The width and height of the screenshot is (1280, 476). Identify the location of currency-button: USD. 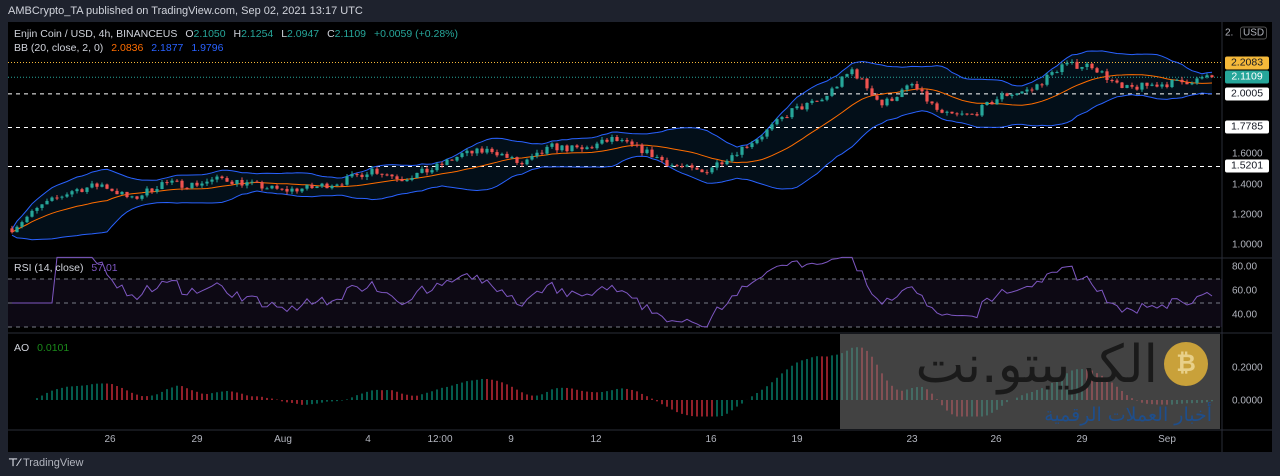
(1254, 33).